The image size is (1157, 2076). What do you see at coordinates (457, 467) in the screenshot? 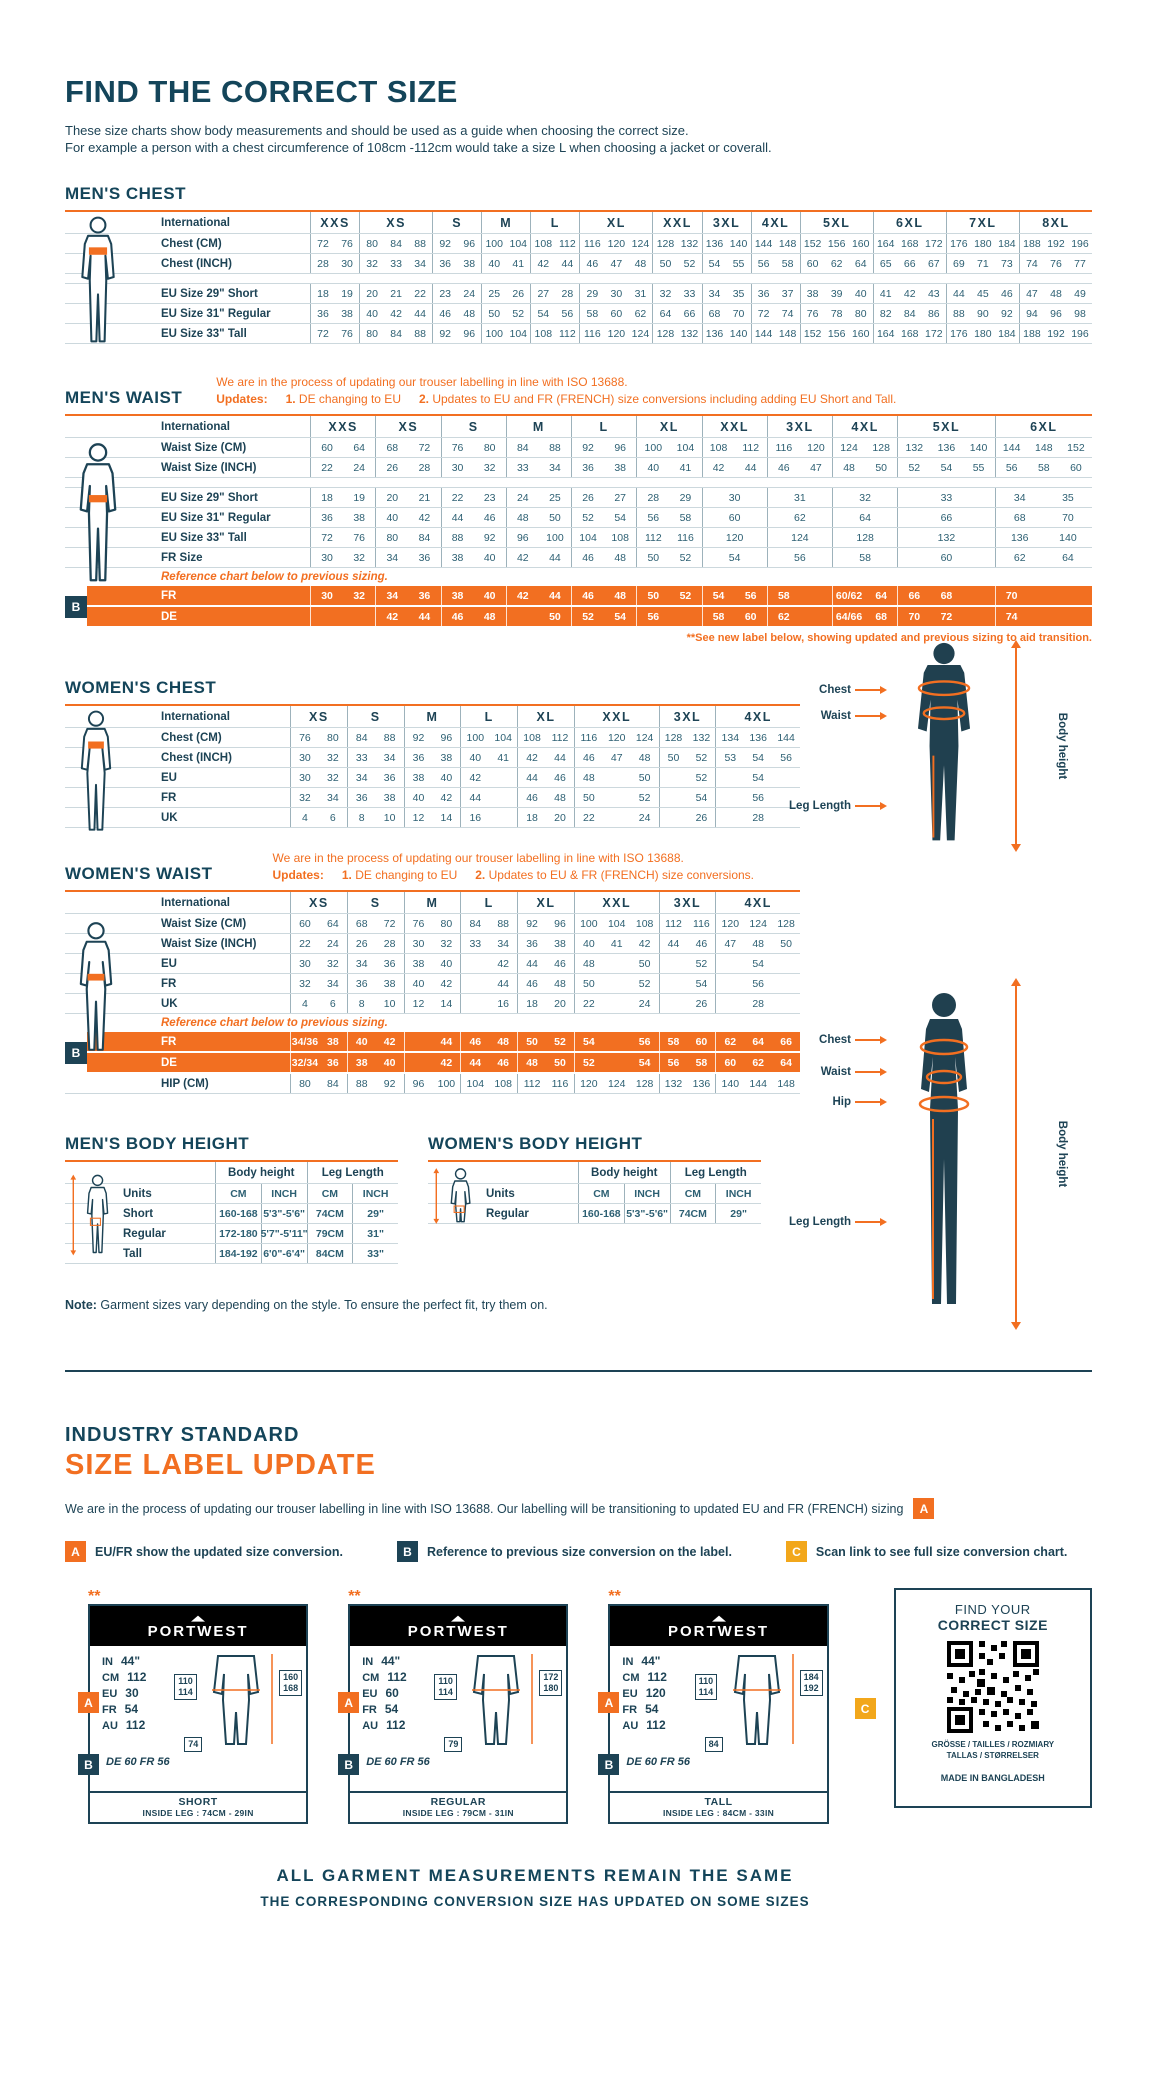
I see `cell: 30` at bounding box center [457, 467].